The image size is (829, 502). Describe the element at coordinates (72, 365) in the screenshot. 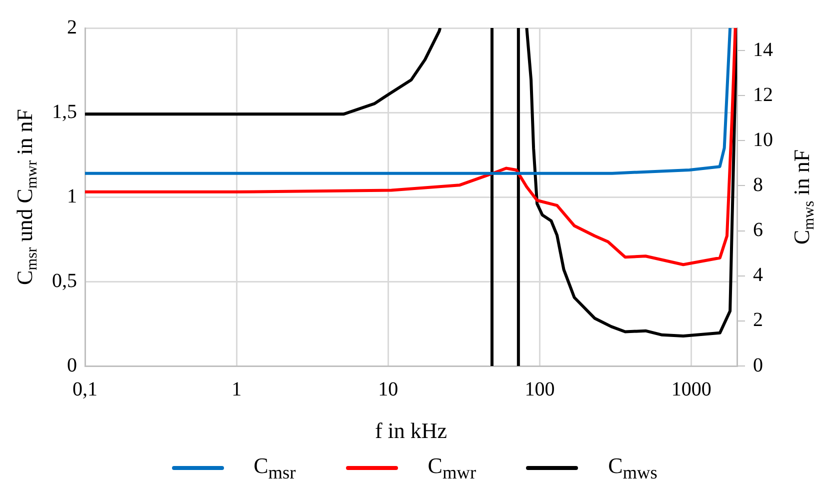

I see `y-tick-label: 0` at that location.